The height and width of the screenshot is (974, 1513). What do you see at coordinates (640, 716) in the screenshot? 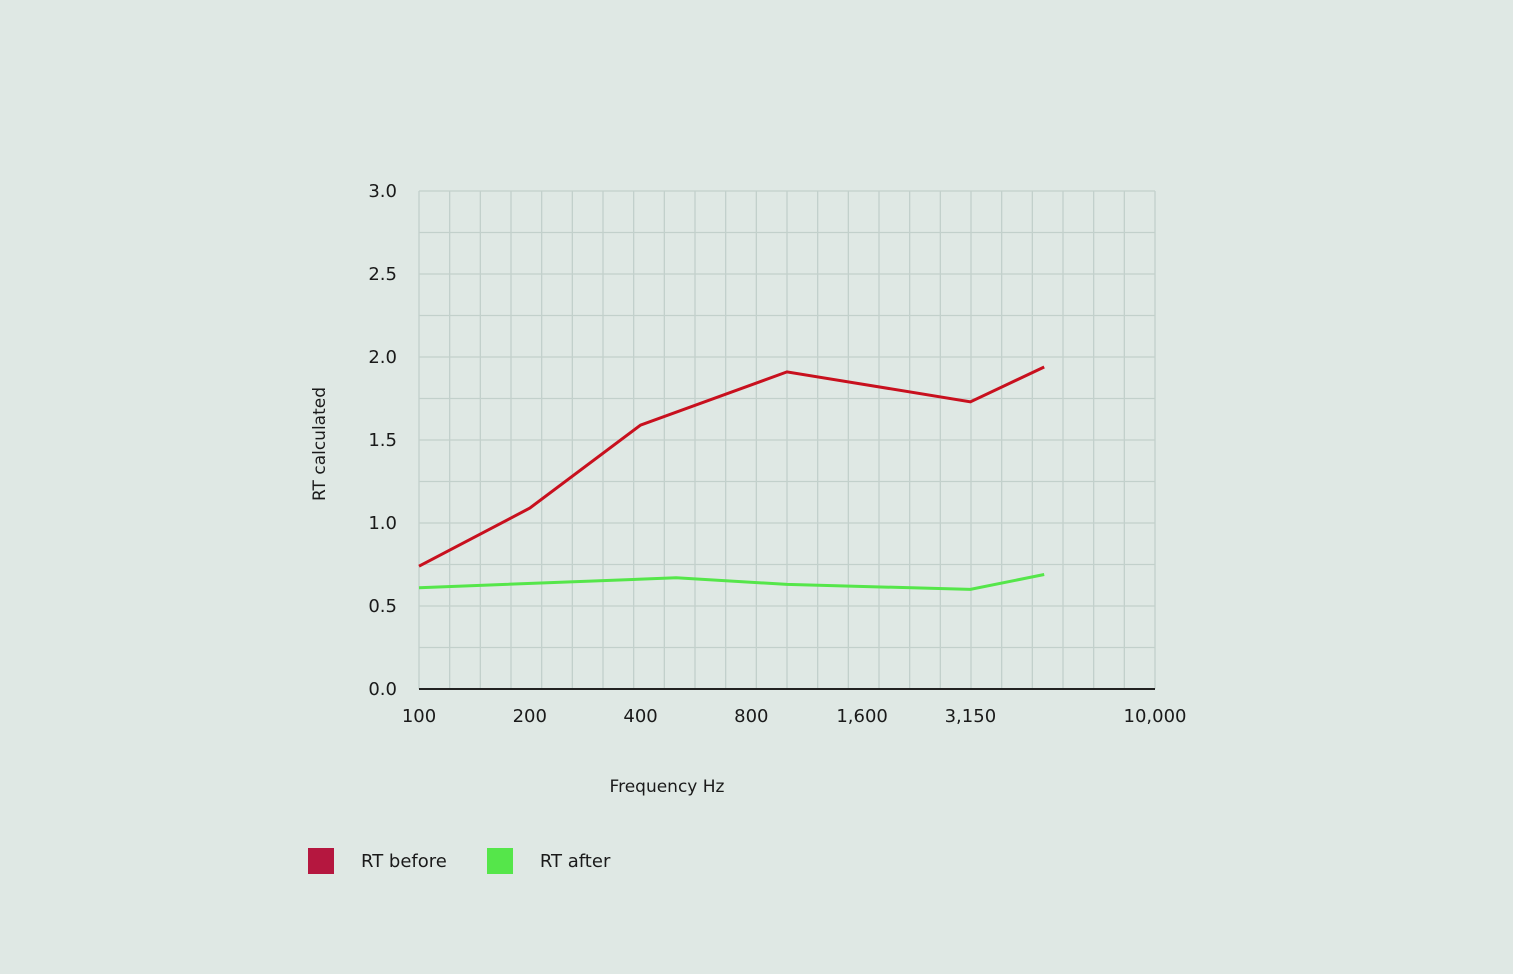
I see `x-tick-label: 400` at bounding box center [640, 716].